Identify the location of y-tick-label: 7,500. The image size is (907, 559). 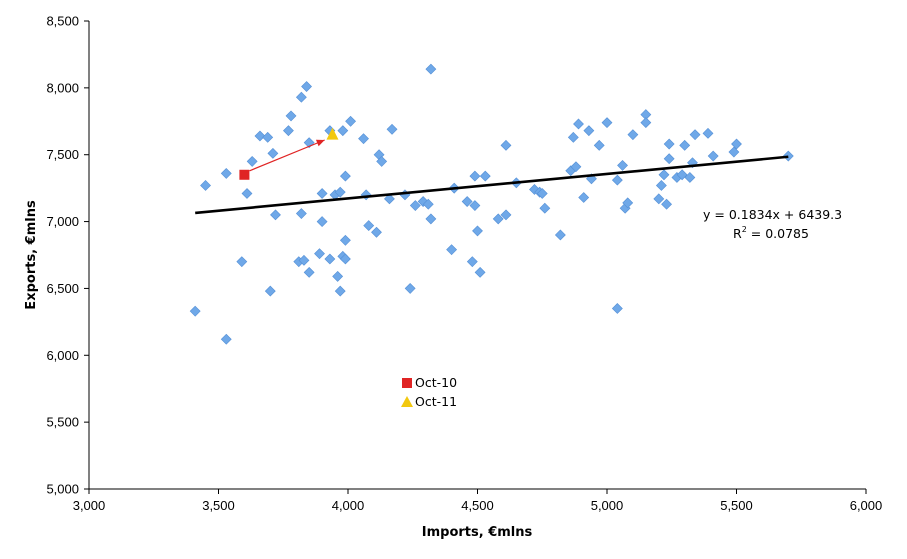
(62, 154).